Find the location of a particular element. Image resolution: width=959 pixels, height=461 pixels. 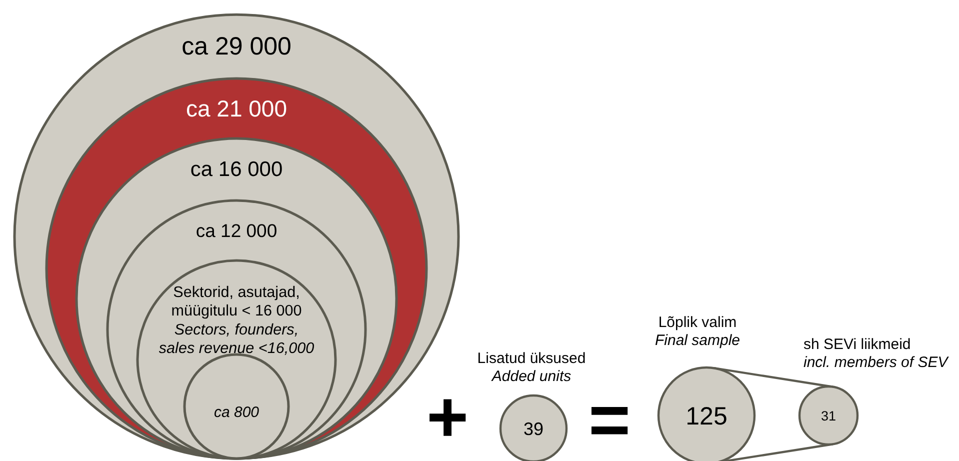

category-label: ca 29 000 is located at coordinates (237, 46).